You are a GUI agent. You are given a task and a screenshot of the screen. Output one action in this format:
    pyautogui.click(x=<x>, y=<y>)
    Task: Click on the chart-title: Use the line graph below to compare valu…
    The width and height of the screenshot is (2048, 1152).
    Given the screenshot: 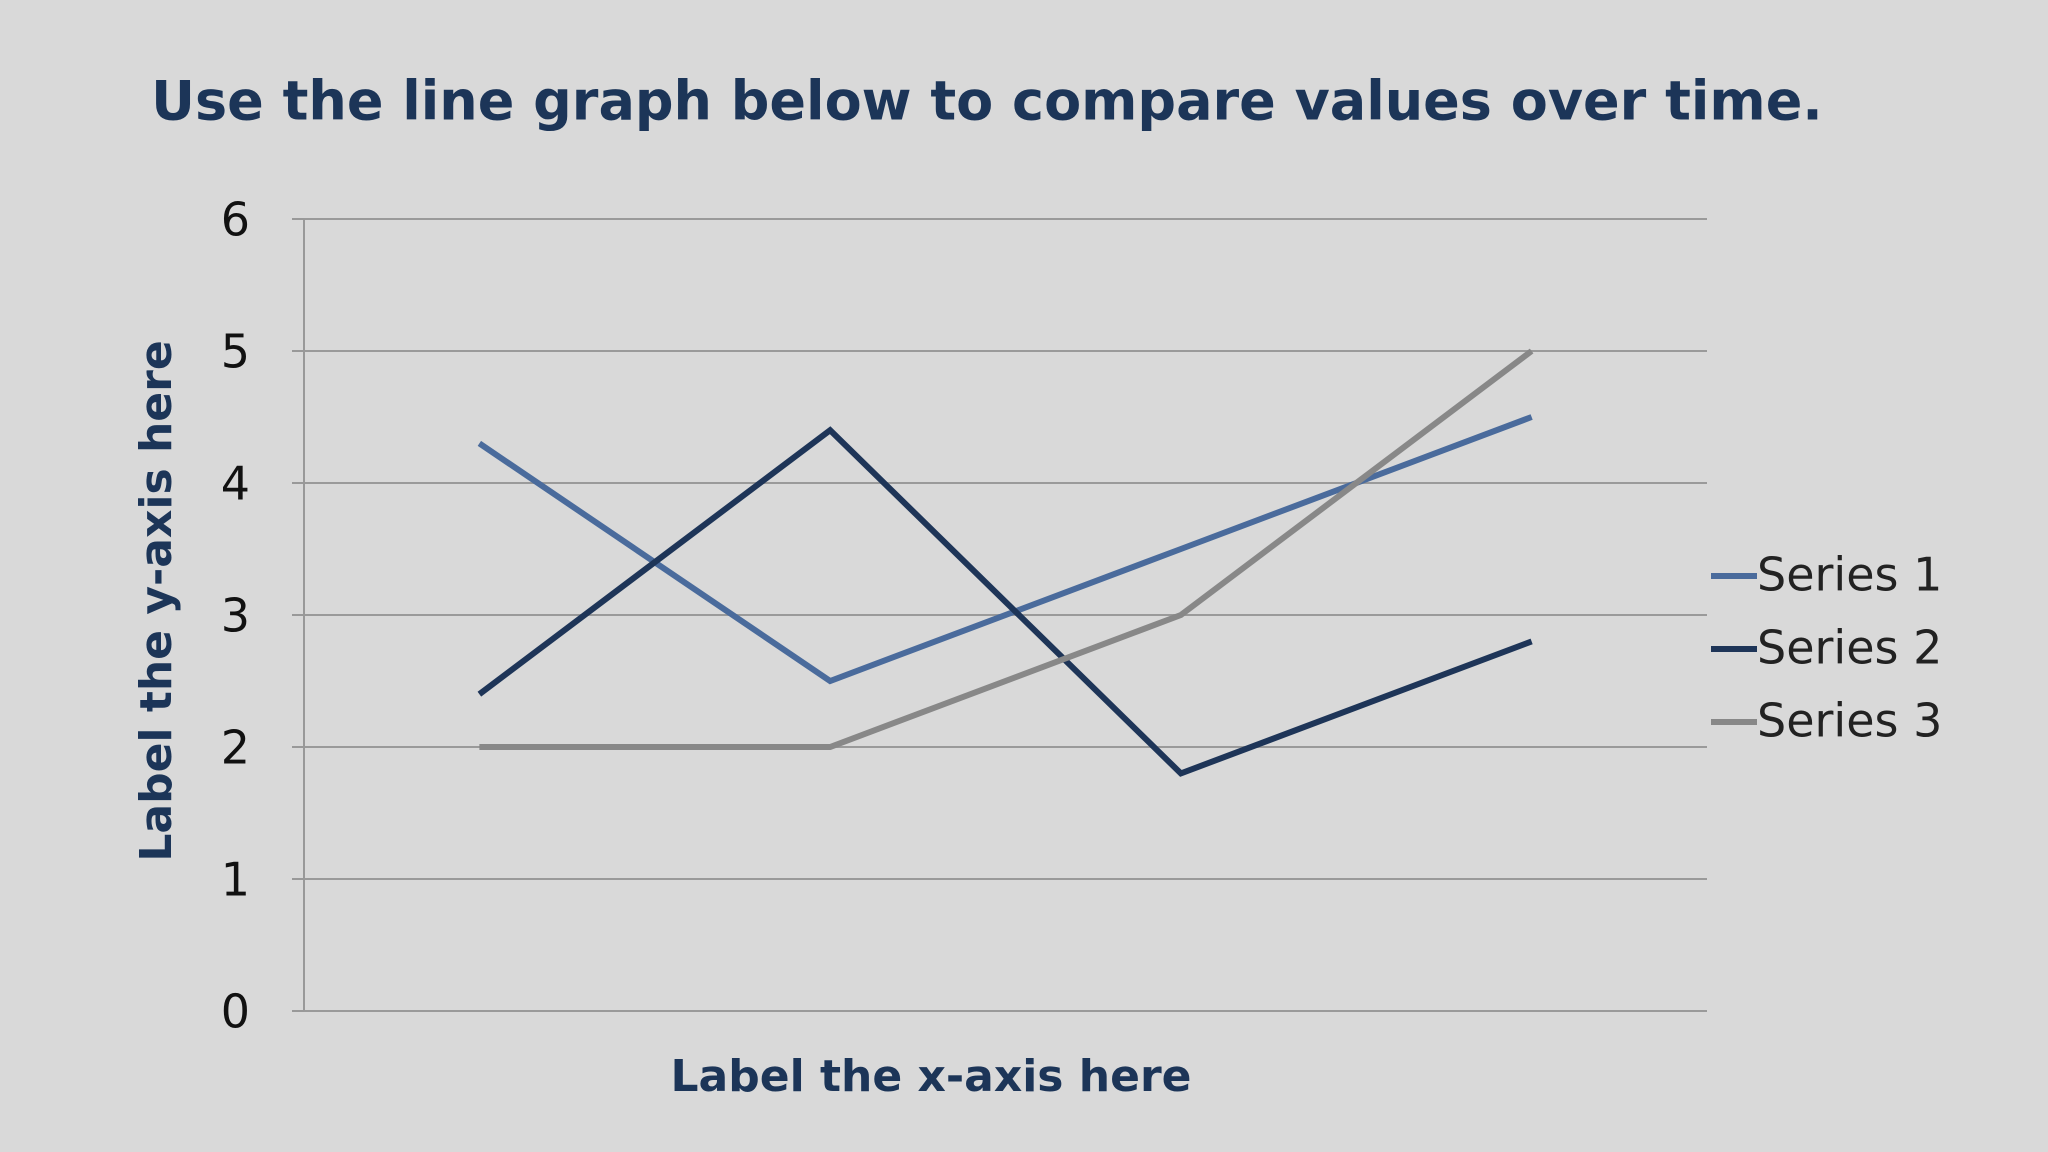 What is the action you would take?
    pyautogui.click(x=987, y=101)
    